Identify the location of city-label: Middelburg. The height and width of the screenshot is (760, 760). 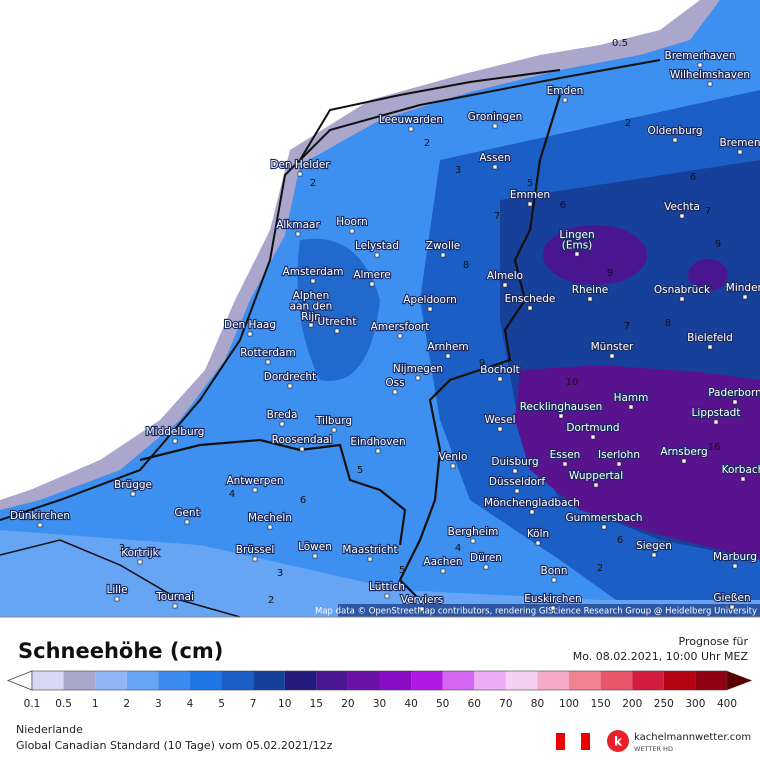
(175, 432).